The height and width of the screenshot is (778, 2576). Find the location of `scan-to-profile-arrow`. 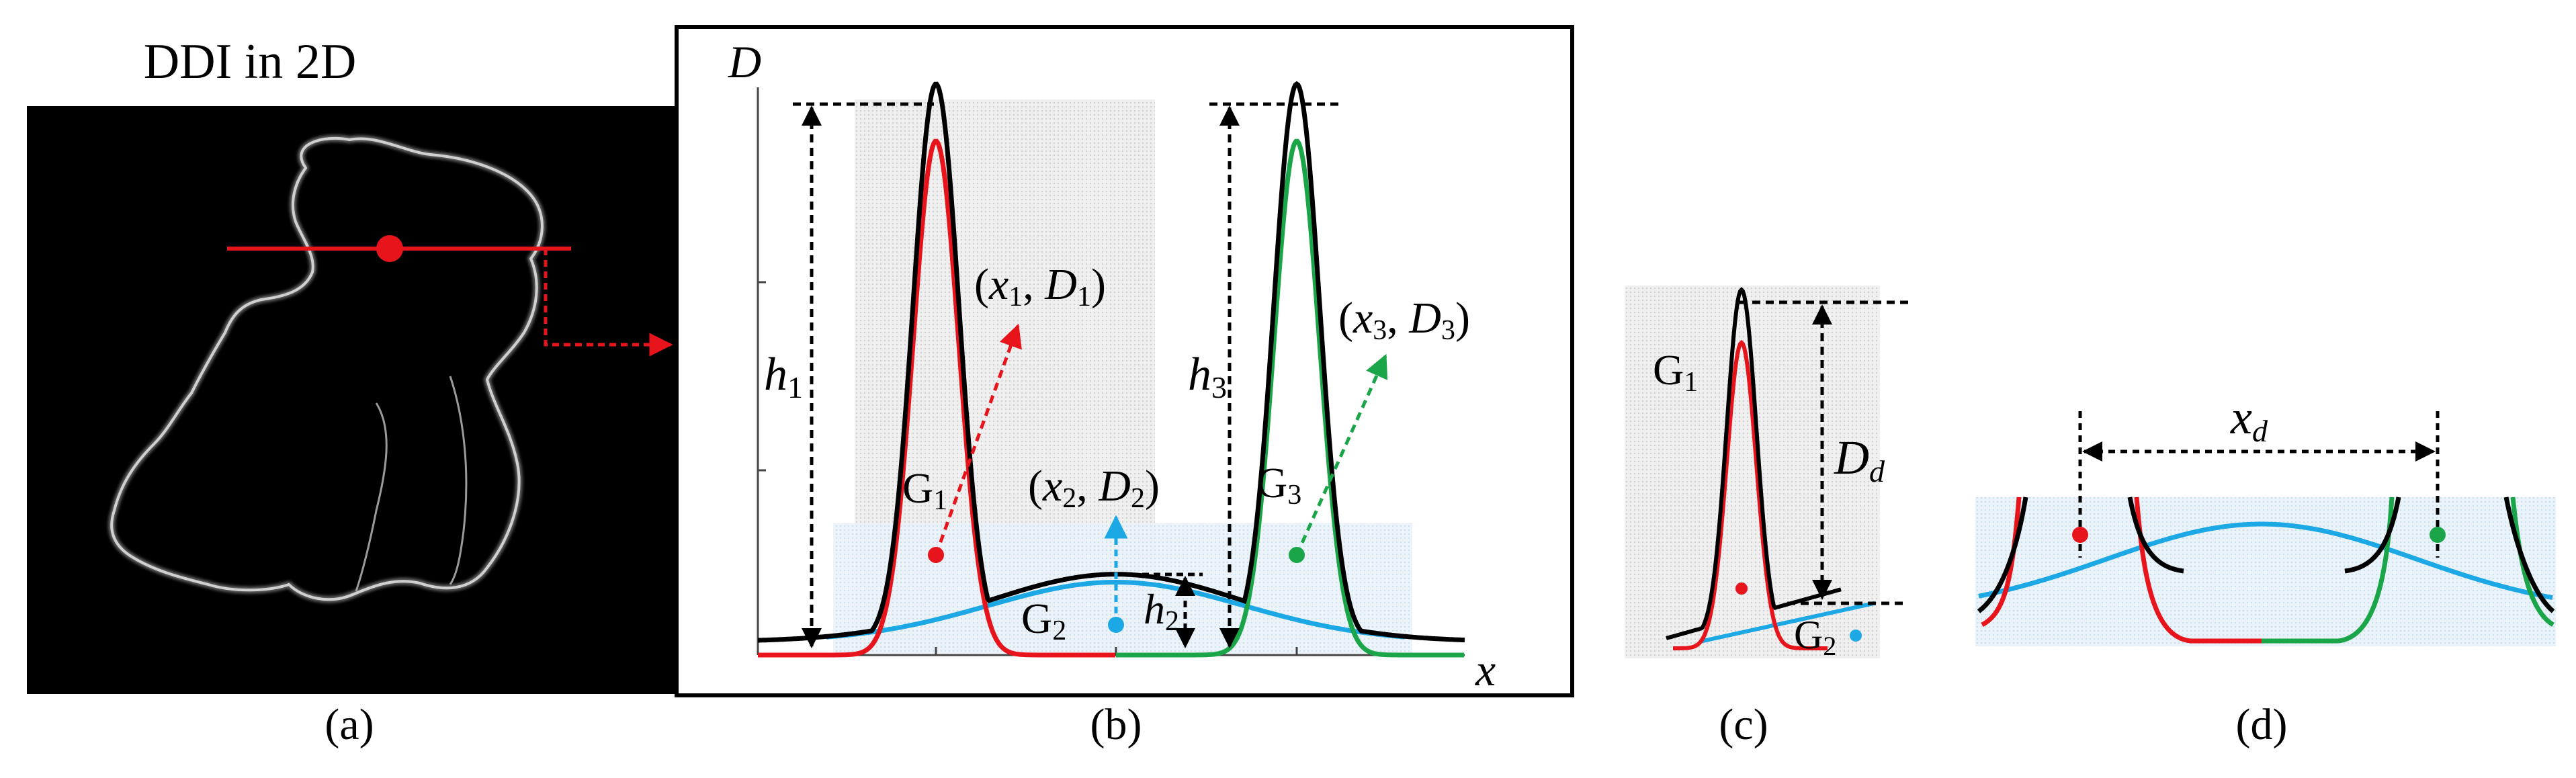

scan-to-profile-arrow is located at coordinates (608, 303).